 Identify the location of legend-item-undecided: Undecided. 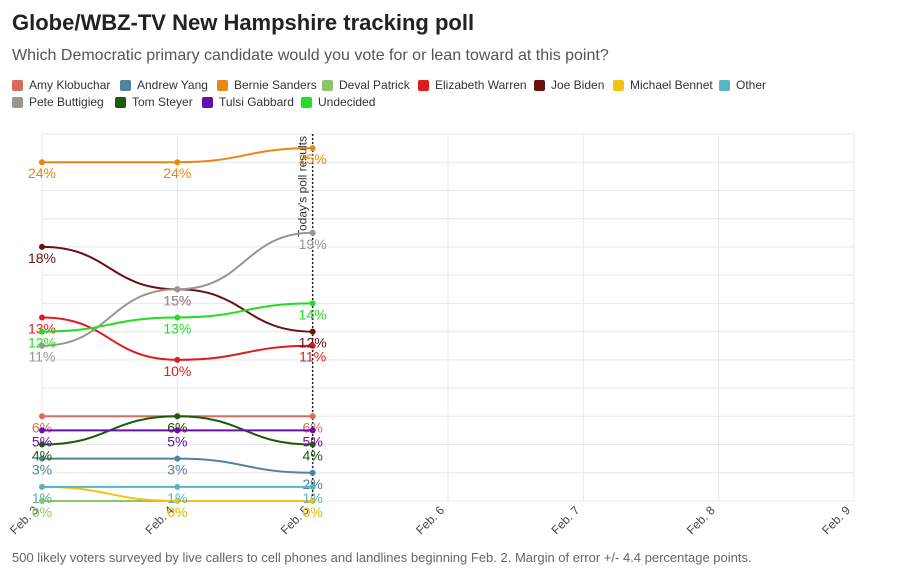
(338, 102).